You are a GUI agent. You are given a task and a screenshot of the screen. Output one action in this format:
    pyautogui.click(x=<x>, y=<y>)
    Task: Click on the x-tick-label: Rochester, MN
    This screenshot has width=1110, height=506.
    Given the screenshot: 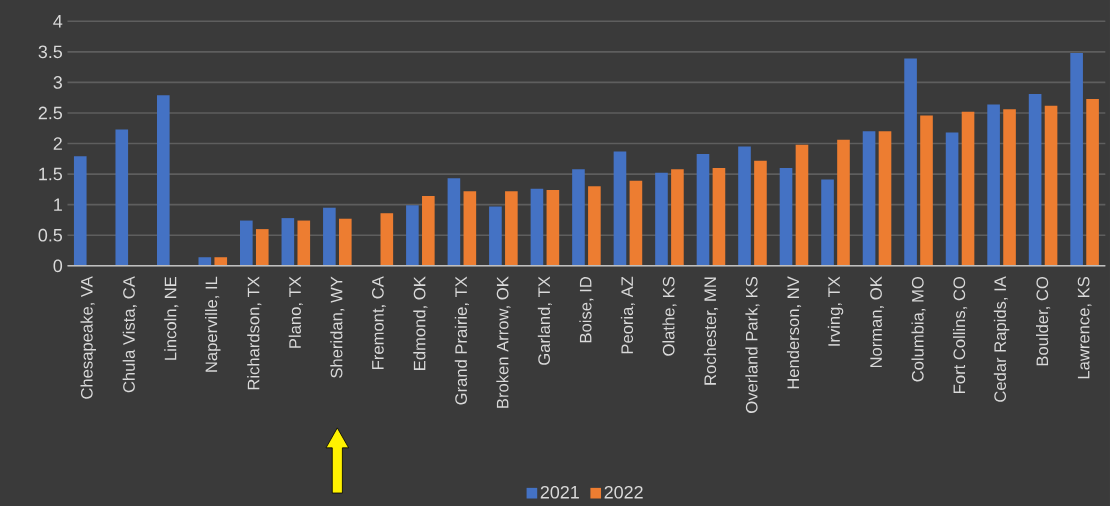 What is the action you would take?
    pyautogui.click(x=711, y=331)
    